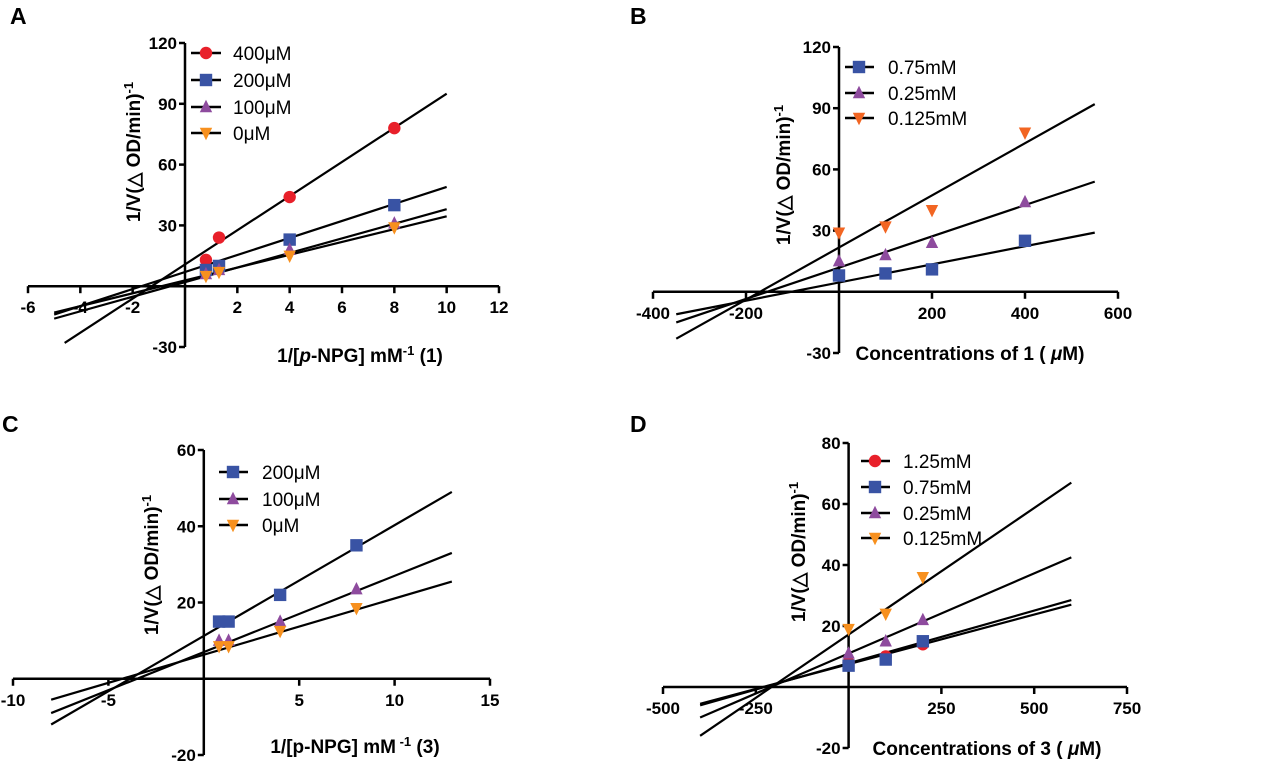  What do you see at coordinates (1090, 749) in the screenshot?
I see `x-axis-label-part: M)` at bounding box center [1090, 749].